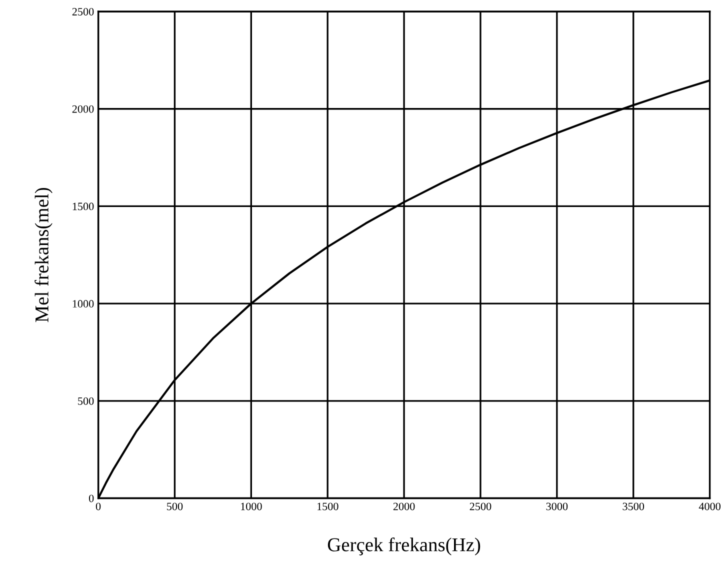  Describe the element at coordinates (86, 401) in the screenshot. I see `y-tick-label: 500` at that location.